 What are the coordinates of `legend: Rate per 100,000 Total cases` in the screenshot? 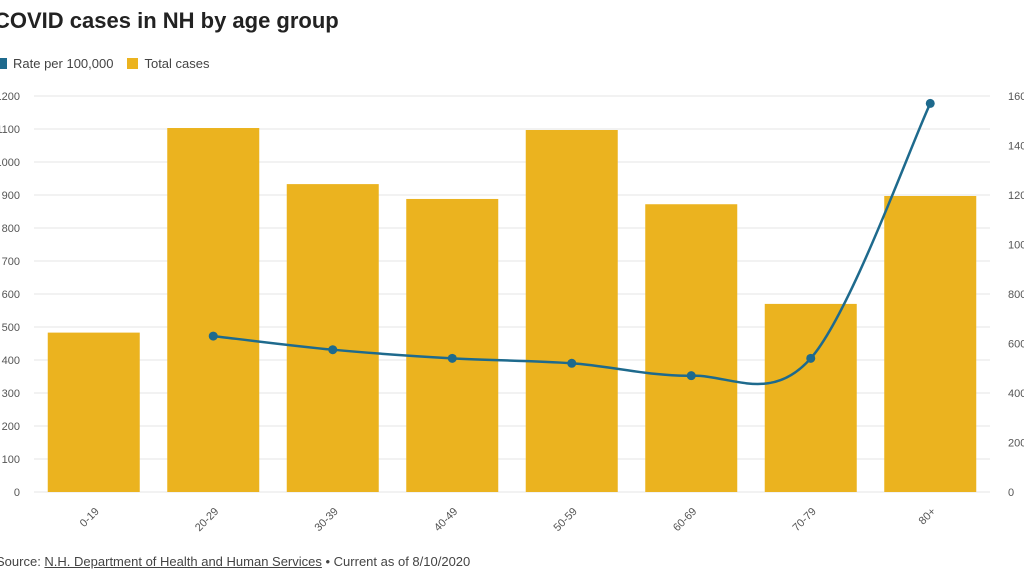 It's located at (105, 63).